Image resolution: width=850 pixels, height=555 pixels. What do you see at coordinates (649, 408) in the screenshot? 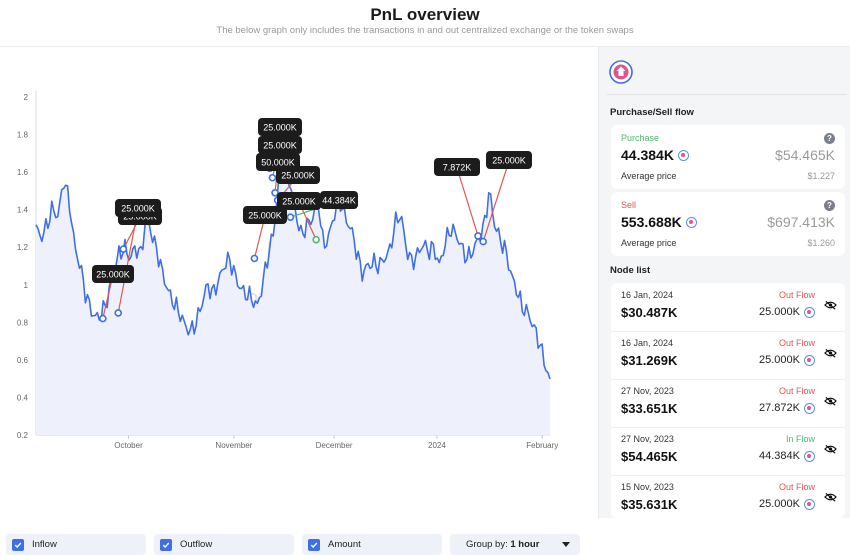
I see `node-usd: $33.651K` at bounding box center [649, 408].